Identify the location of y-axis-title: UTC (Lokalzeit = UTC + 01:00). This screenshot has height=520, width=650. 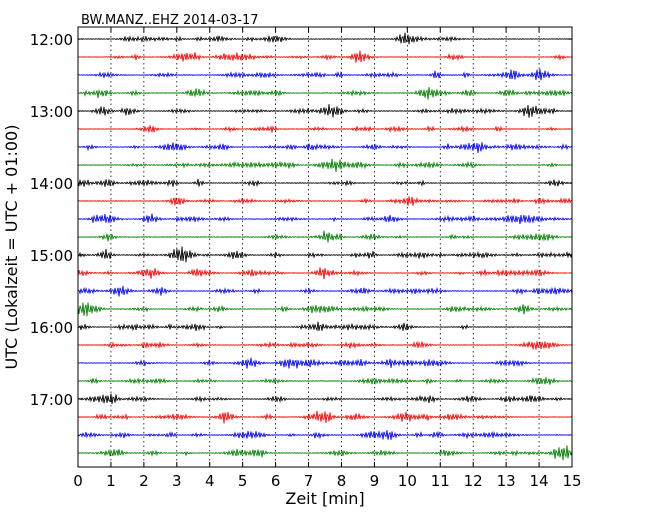
(11, 247).